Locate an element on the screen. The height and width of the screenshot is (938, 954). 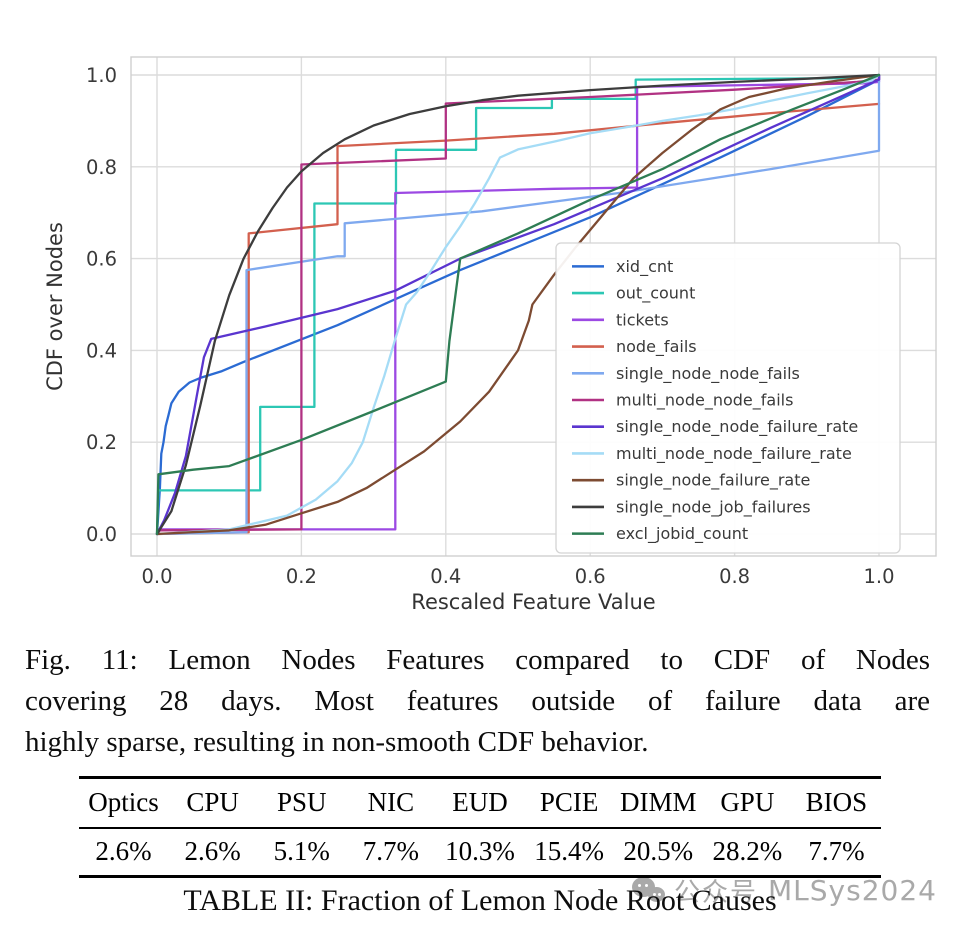
x-tick-label: 0.6 is located at coordinates (590, 576).